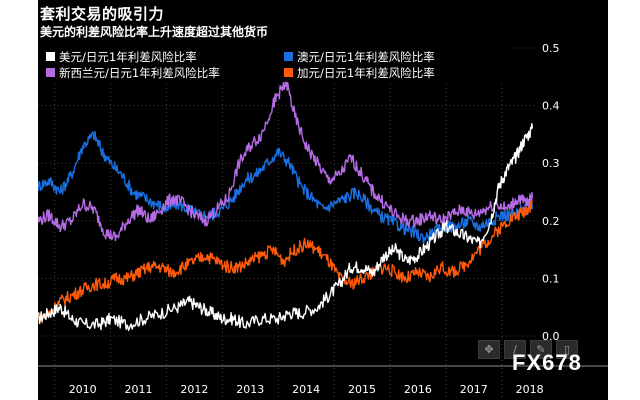 This screenshot has width=640, height=400. I want to click on move-tool-icon: ✥, so click(489, 349).